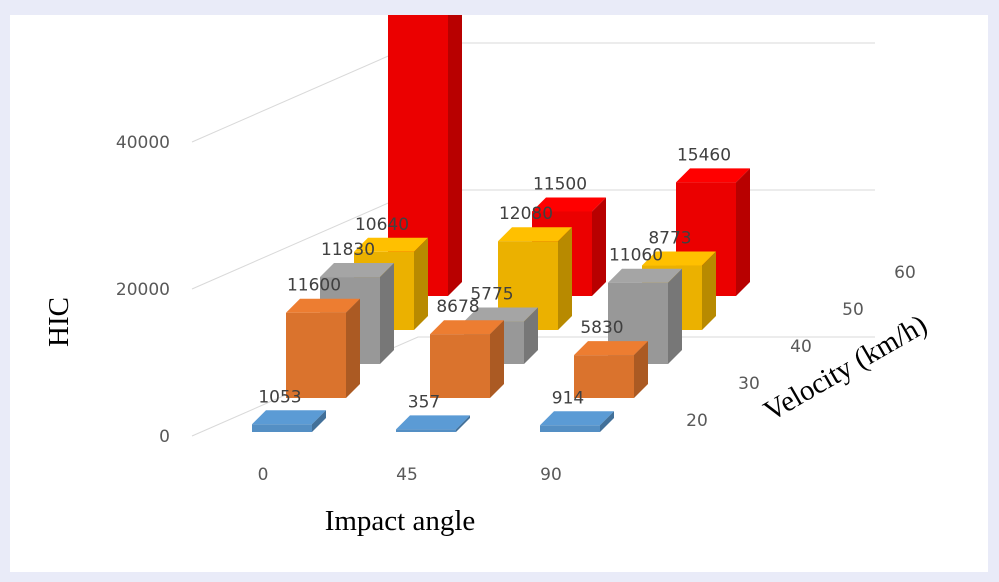 The height and width of the screenshot is (582, 999). What do you see at coordinates (526, 214) in the screenshot?
I see `data-label: 12080` at bounding box center [526, 214].